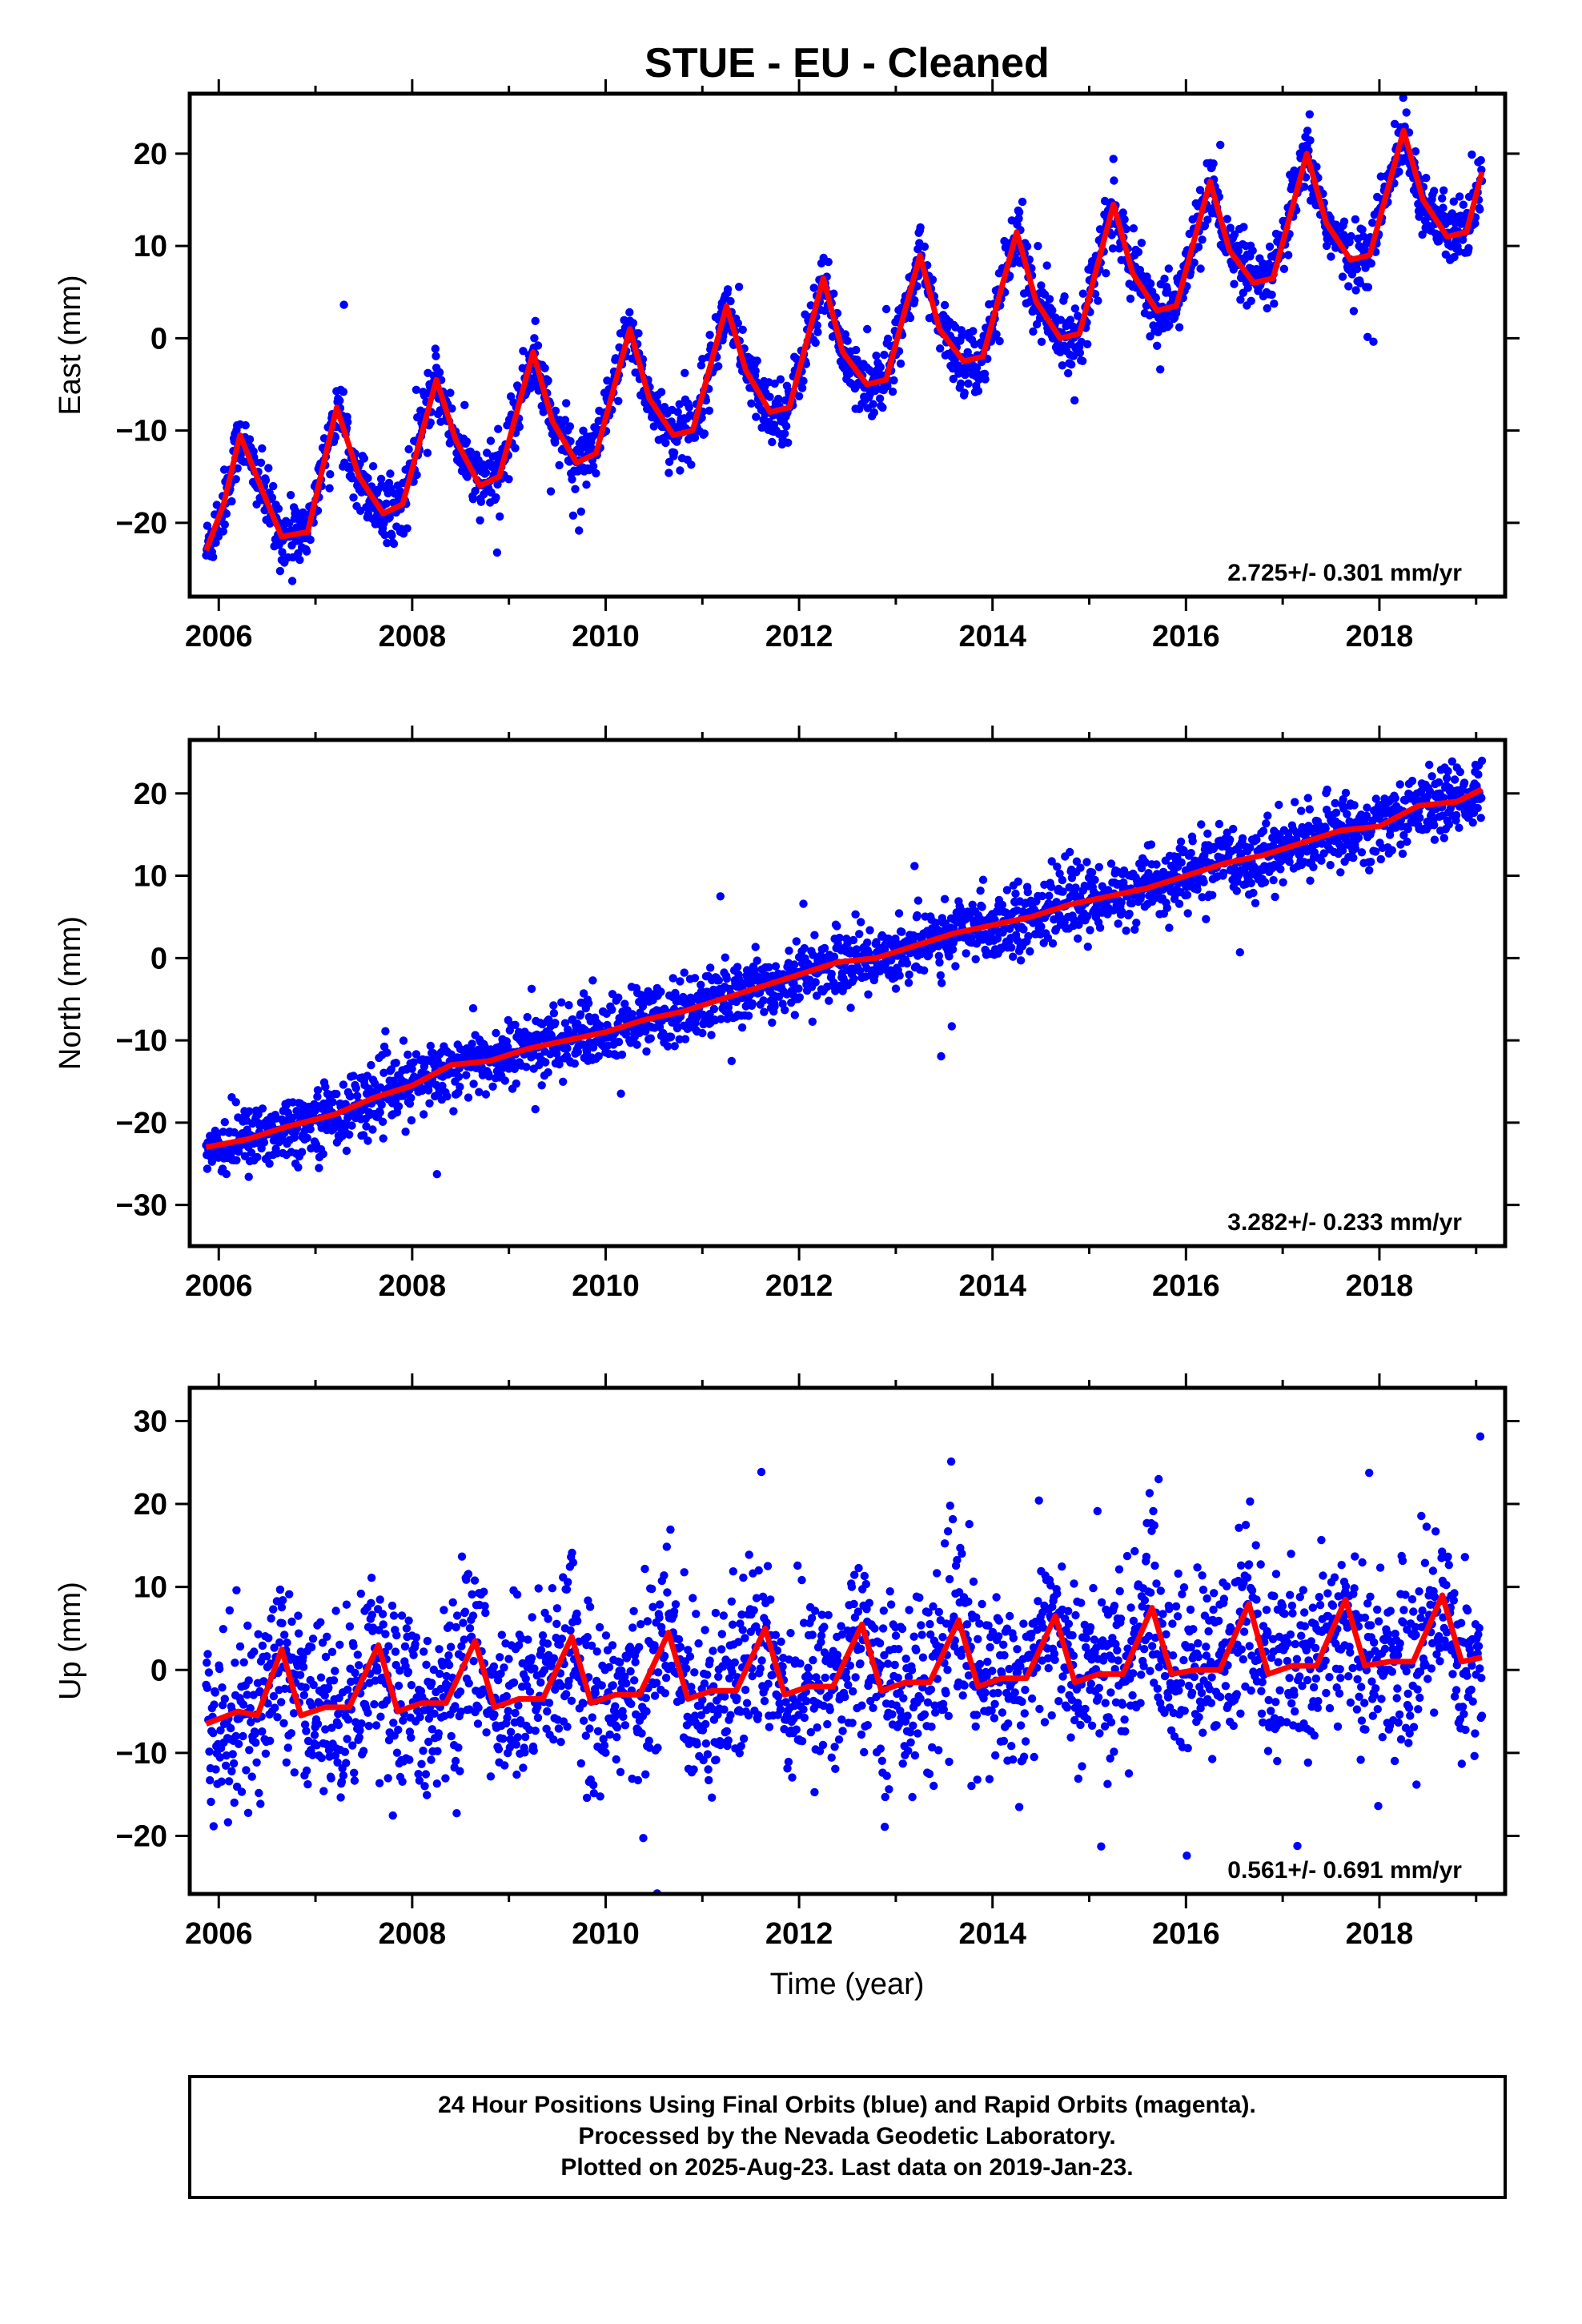 The image size is (1582, 2324). Describe the element at coordinates (1186, 1286) in the screenshot. I see `x-tick-label: 2016` at that location.